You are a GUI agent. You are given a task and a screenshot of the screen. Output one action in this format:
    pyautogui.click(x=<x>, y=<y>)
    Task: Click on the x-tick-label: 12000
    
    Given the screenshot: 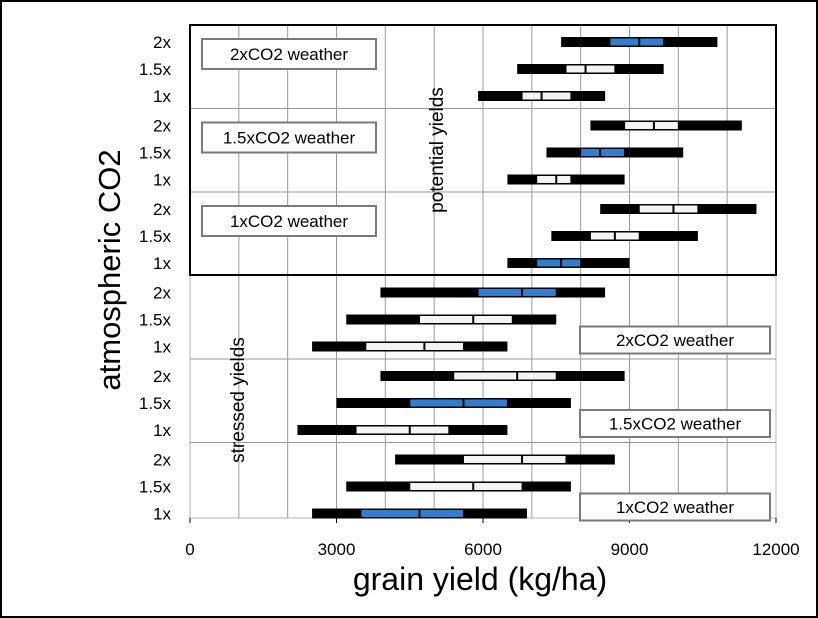 What is the action you would take?
    pyautogui.click(x=775, y=549)
    